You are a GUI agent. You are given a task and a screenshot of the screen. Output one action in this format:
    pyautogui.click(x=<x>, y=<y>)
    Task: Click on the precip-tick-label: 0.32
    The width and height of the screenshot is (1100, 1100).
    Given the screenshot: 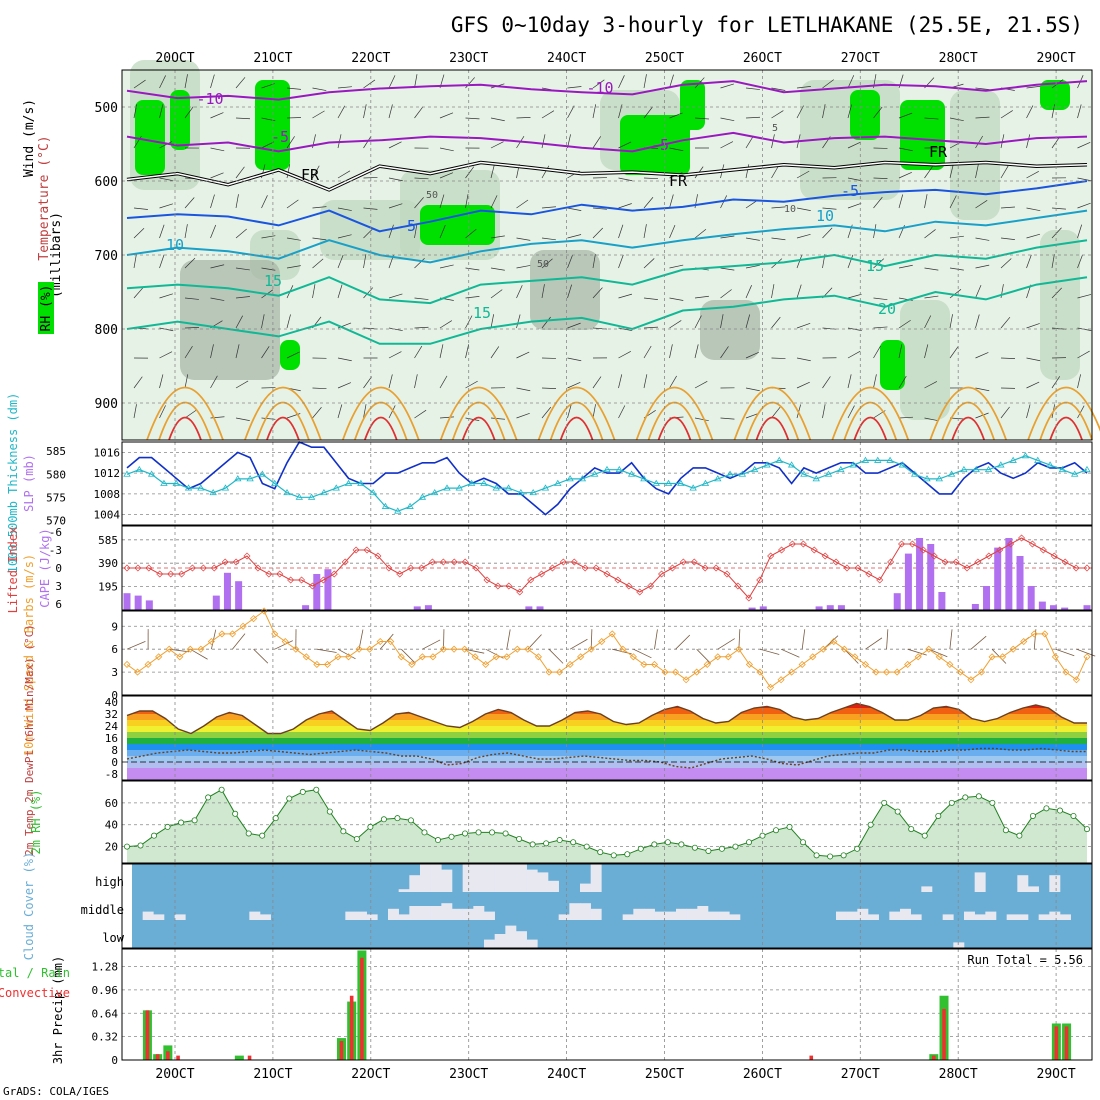 What is the action you would take?
    pyautogui.click(x=105, y=1037)
    